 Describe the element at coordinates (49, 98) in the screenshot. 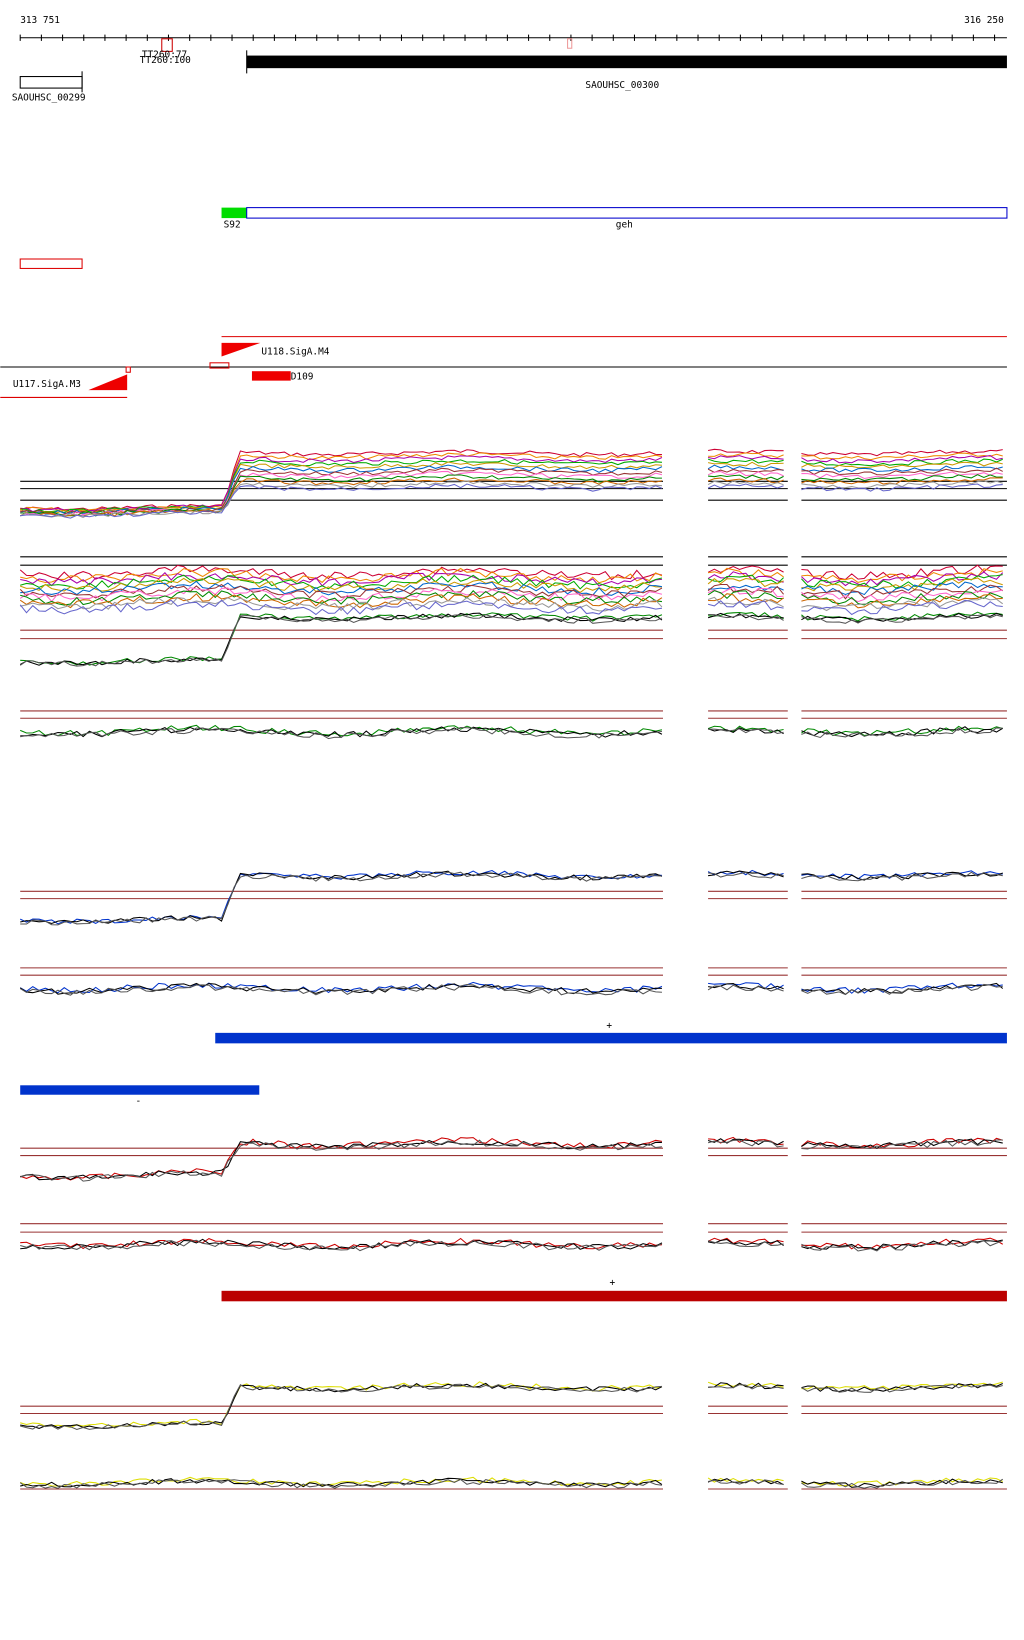

I see `gene-label: SAOUHSC_00299` at that location.